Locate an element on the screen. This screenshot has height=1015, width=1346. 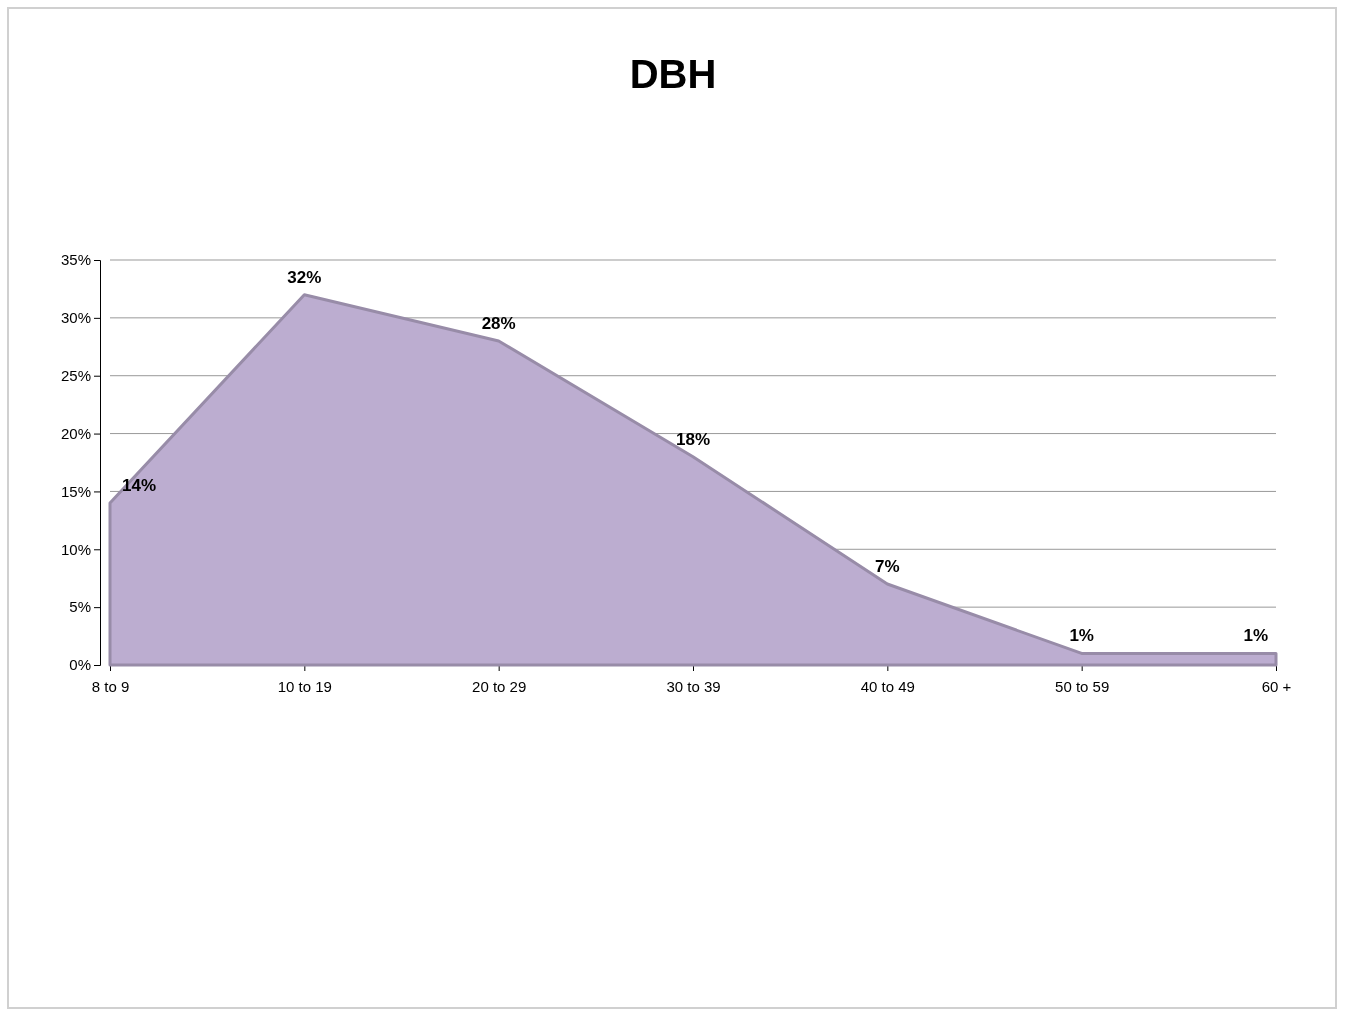
chart-title: DBH is located at coordinates (673, 74).